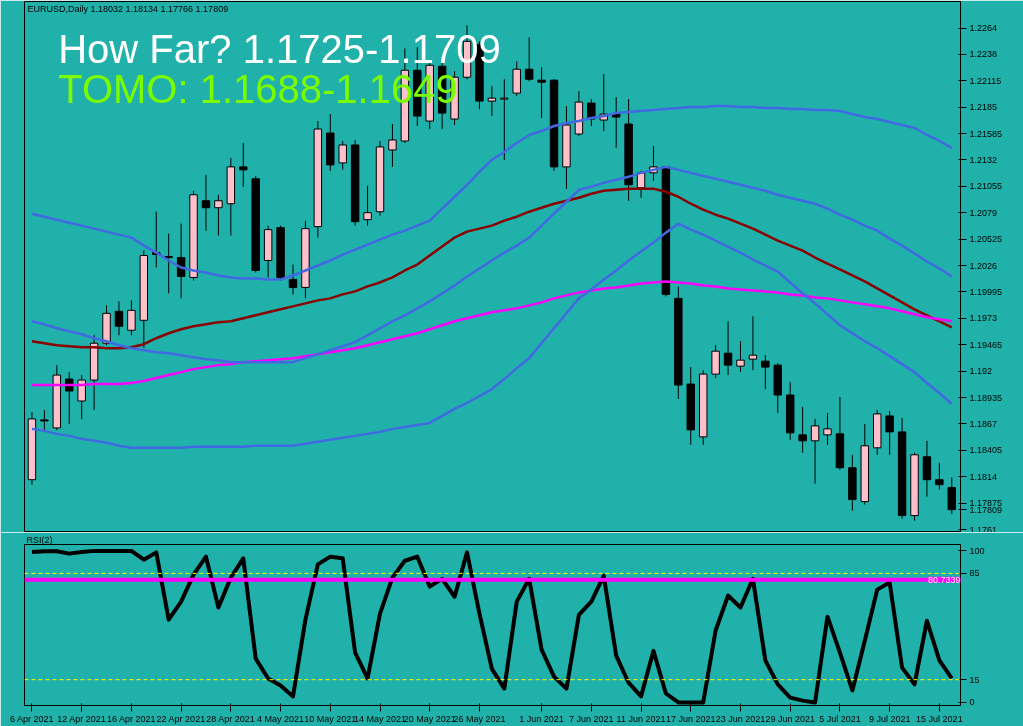 This screenshot has width=1023, height=726. What do you see at coordinates (131, 718) in the screenshot?
I see `x-tick-label: 16 Apr 2021` at bounding box center [131, 718].